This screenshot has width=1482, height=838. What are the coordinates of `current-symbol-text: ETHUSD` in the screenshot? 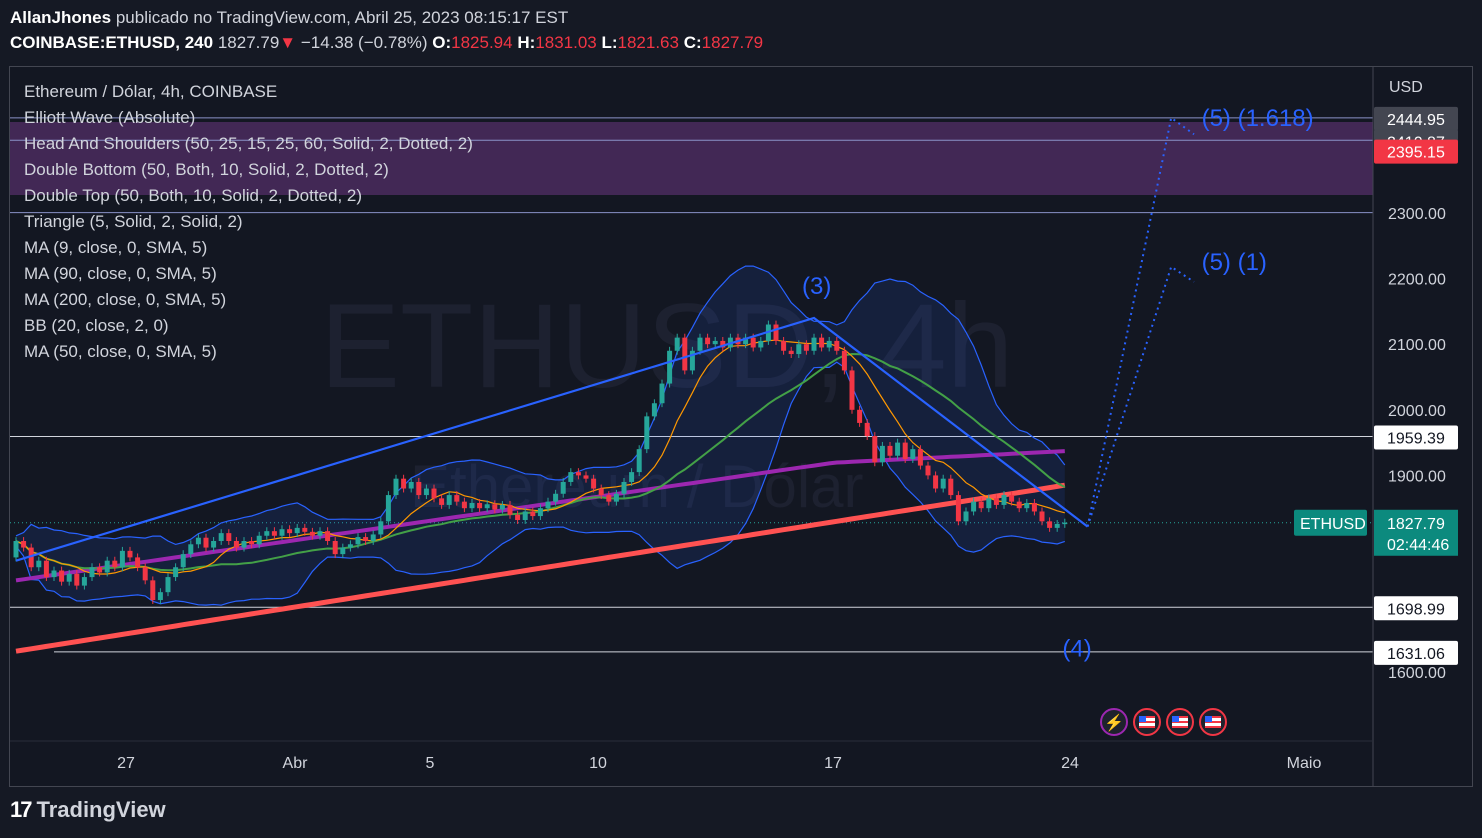 It's located at (1333, 524).